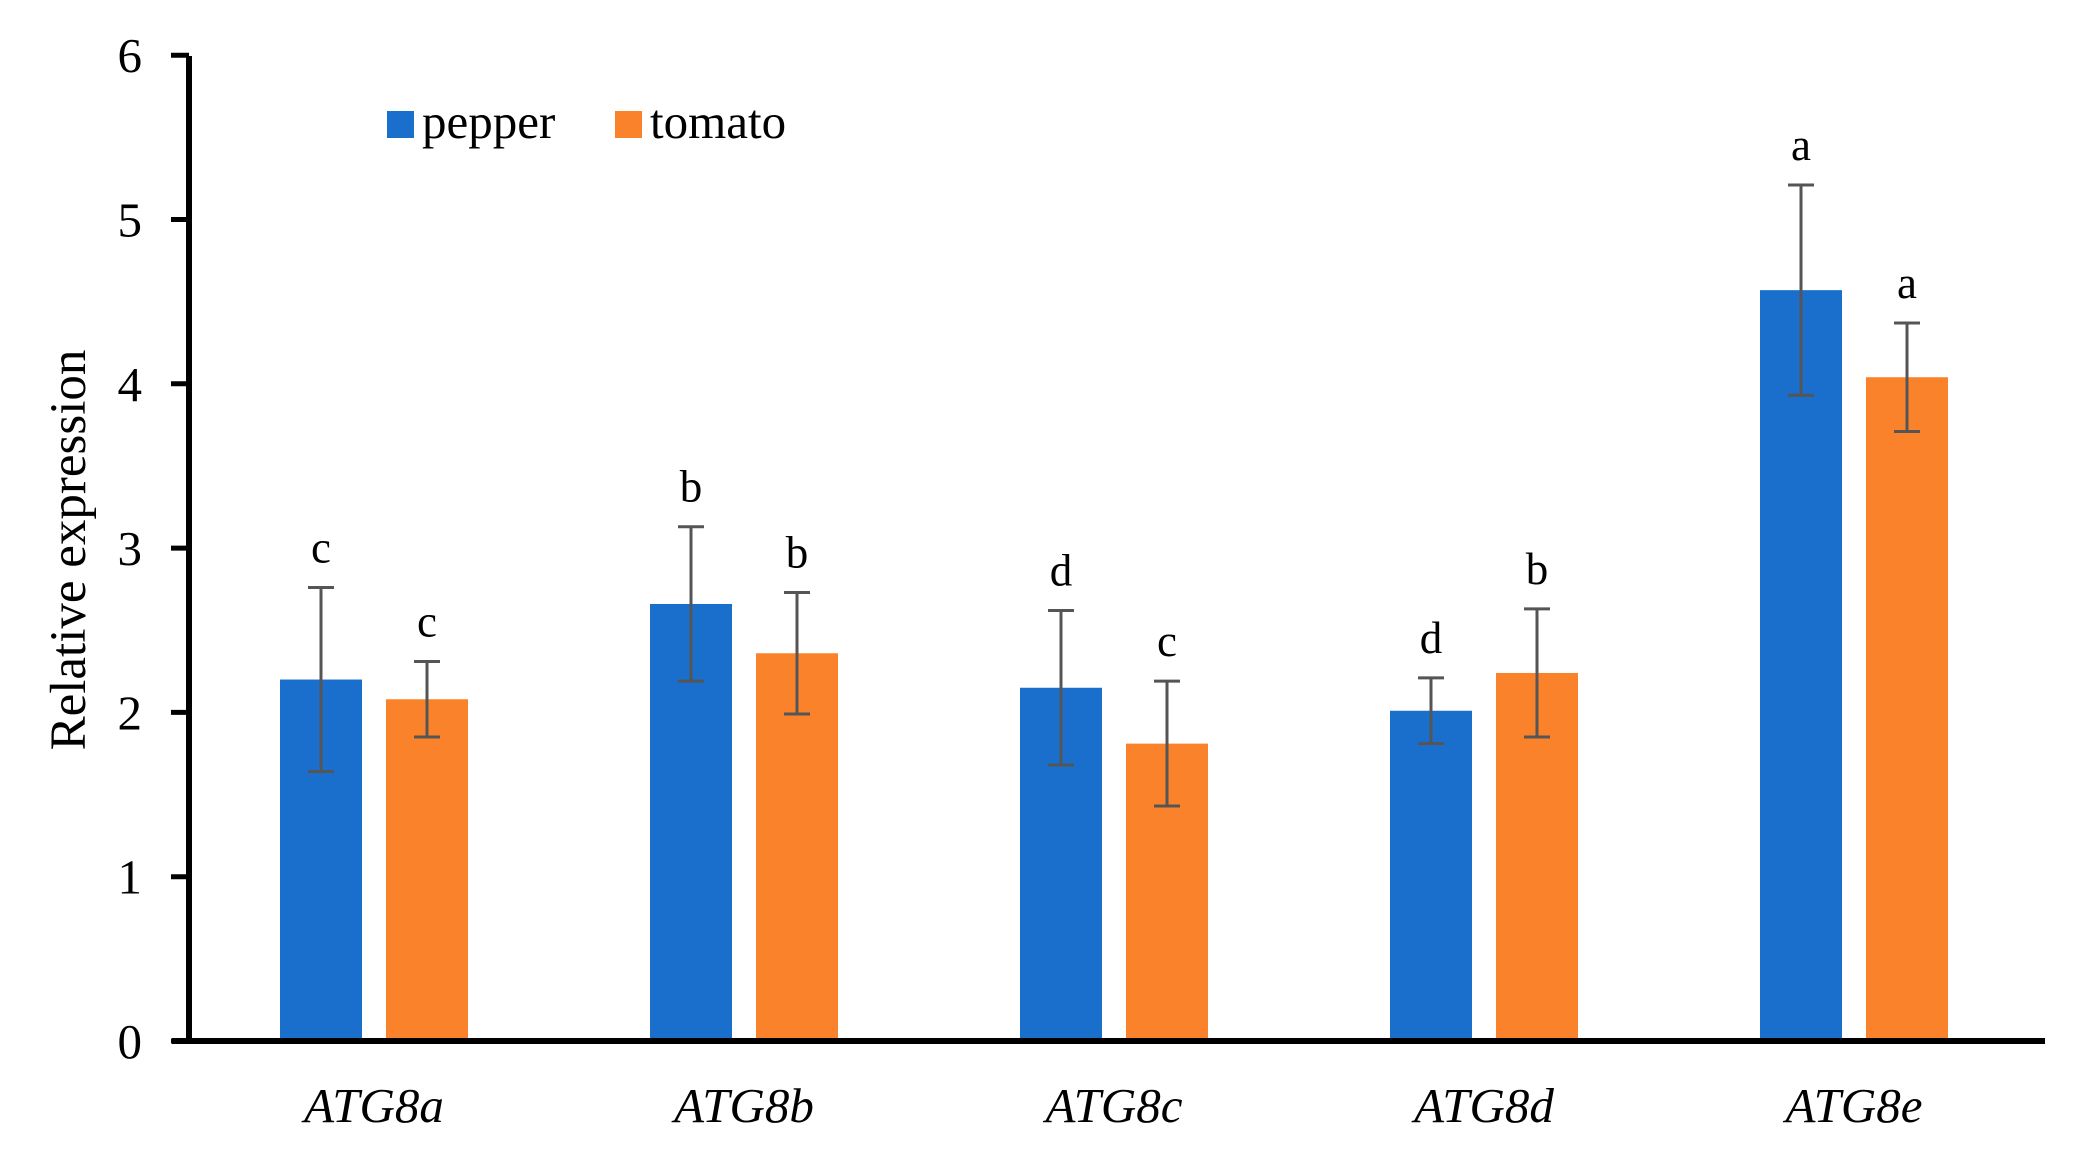 The width and height of the screenshot is (2073, 1161). What do you see at coordinates (130, 712) in the screenshot?
I see `y-tick-label: 2` at bounding box center [130, 712].